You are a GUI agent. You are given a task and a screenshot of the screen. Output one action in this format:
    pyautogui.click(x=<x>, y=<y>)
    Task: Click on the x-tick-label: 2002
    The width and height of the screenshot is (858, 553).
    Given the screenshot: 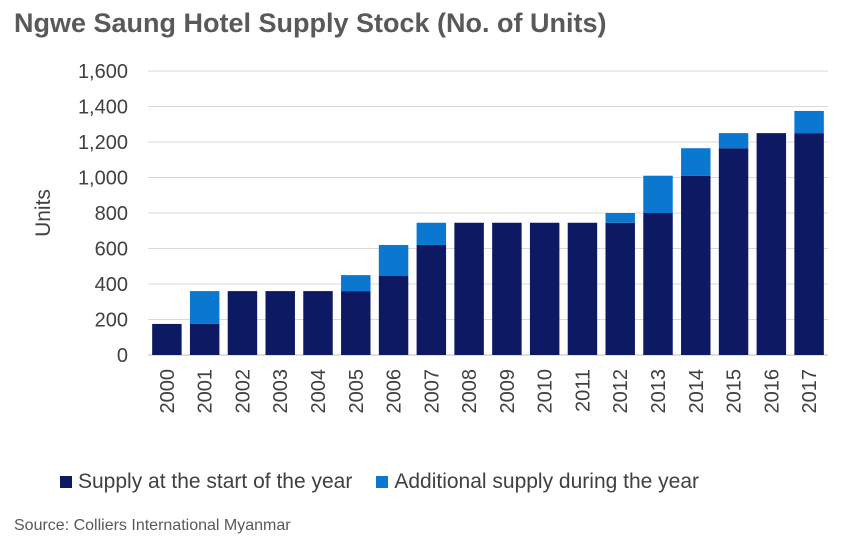 What is the action you would take?
    pyautogui.click(x=243, y=391)
    